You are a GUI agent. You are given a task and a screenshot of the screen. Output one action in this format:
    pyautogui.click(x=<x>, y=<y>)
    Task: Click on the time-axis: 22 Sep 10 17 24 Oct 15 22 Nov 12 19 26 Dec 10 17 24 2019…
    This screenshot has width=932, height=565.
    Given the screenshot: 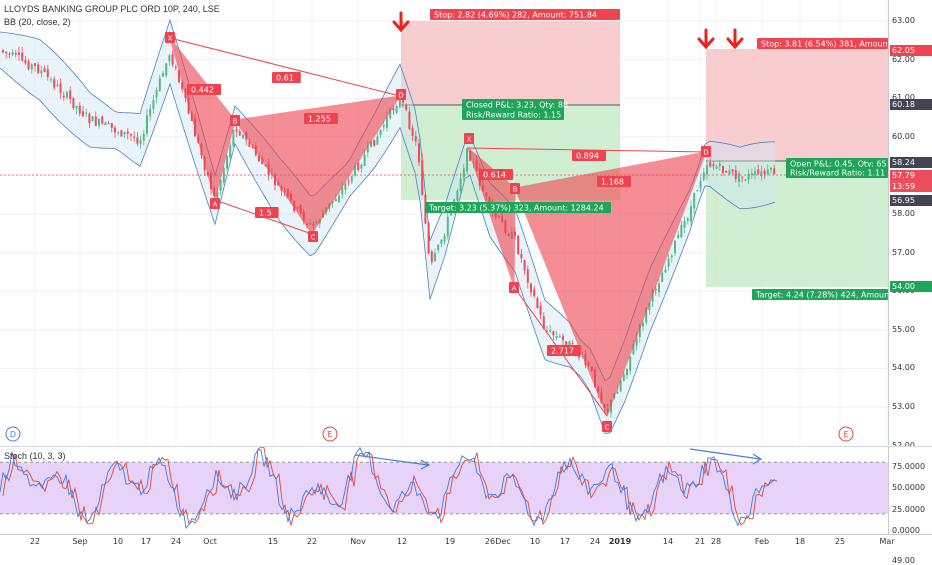 What is the action you would take?
    pyautogui.click(x=466, y=542)
    